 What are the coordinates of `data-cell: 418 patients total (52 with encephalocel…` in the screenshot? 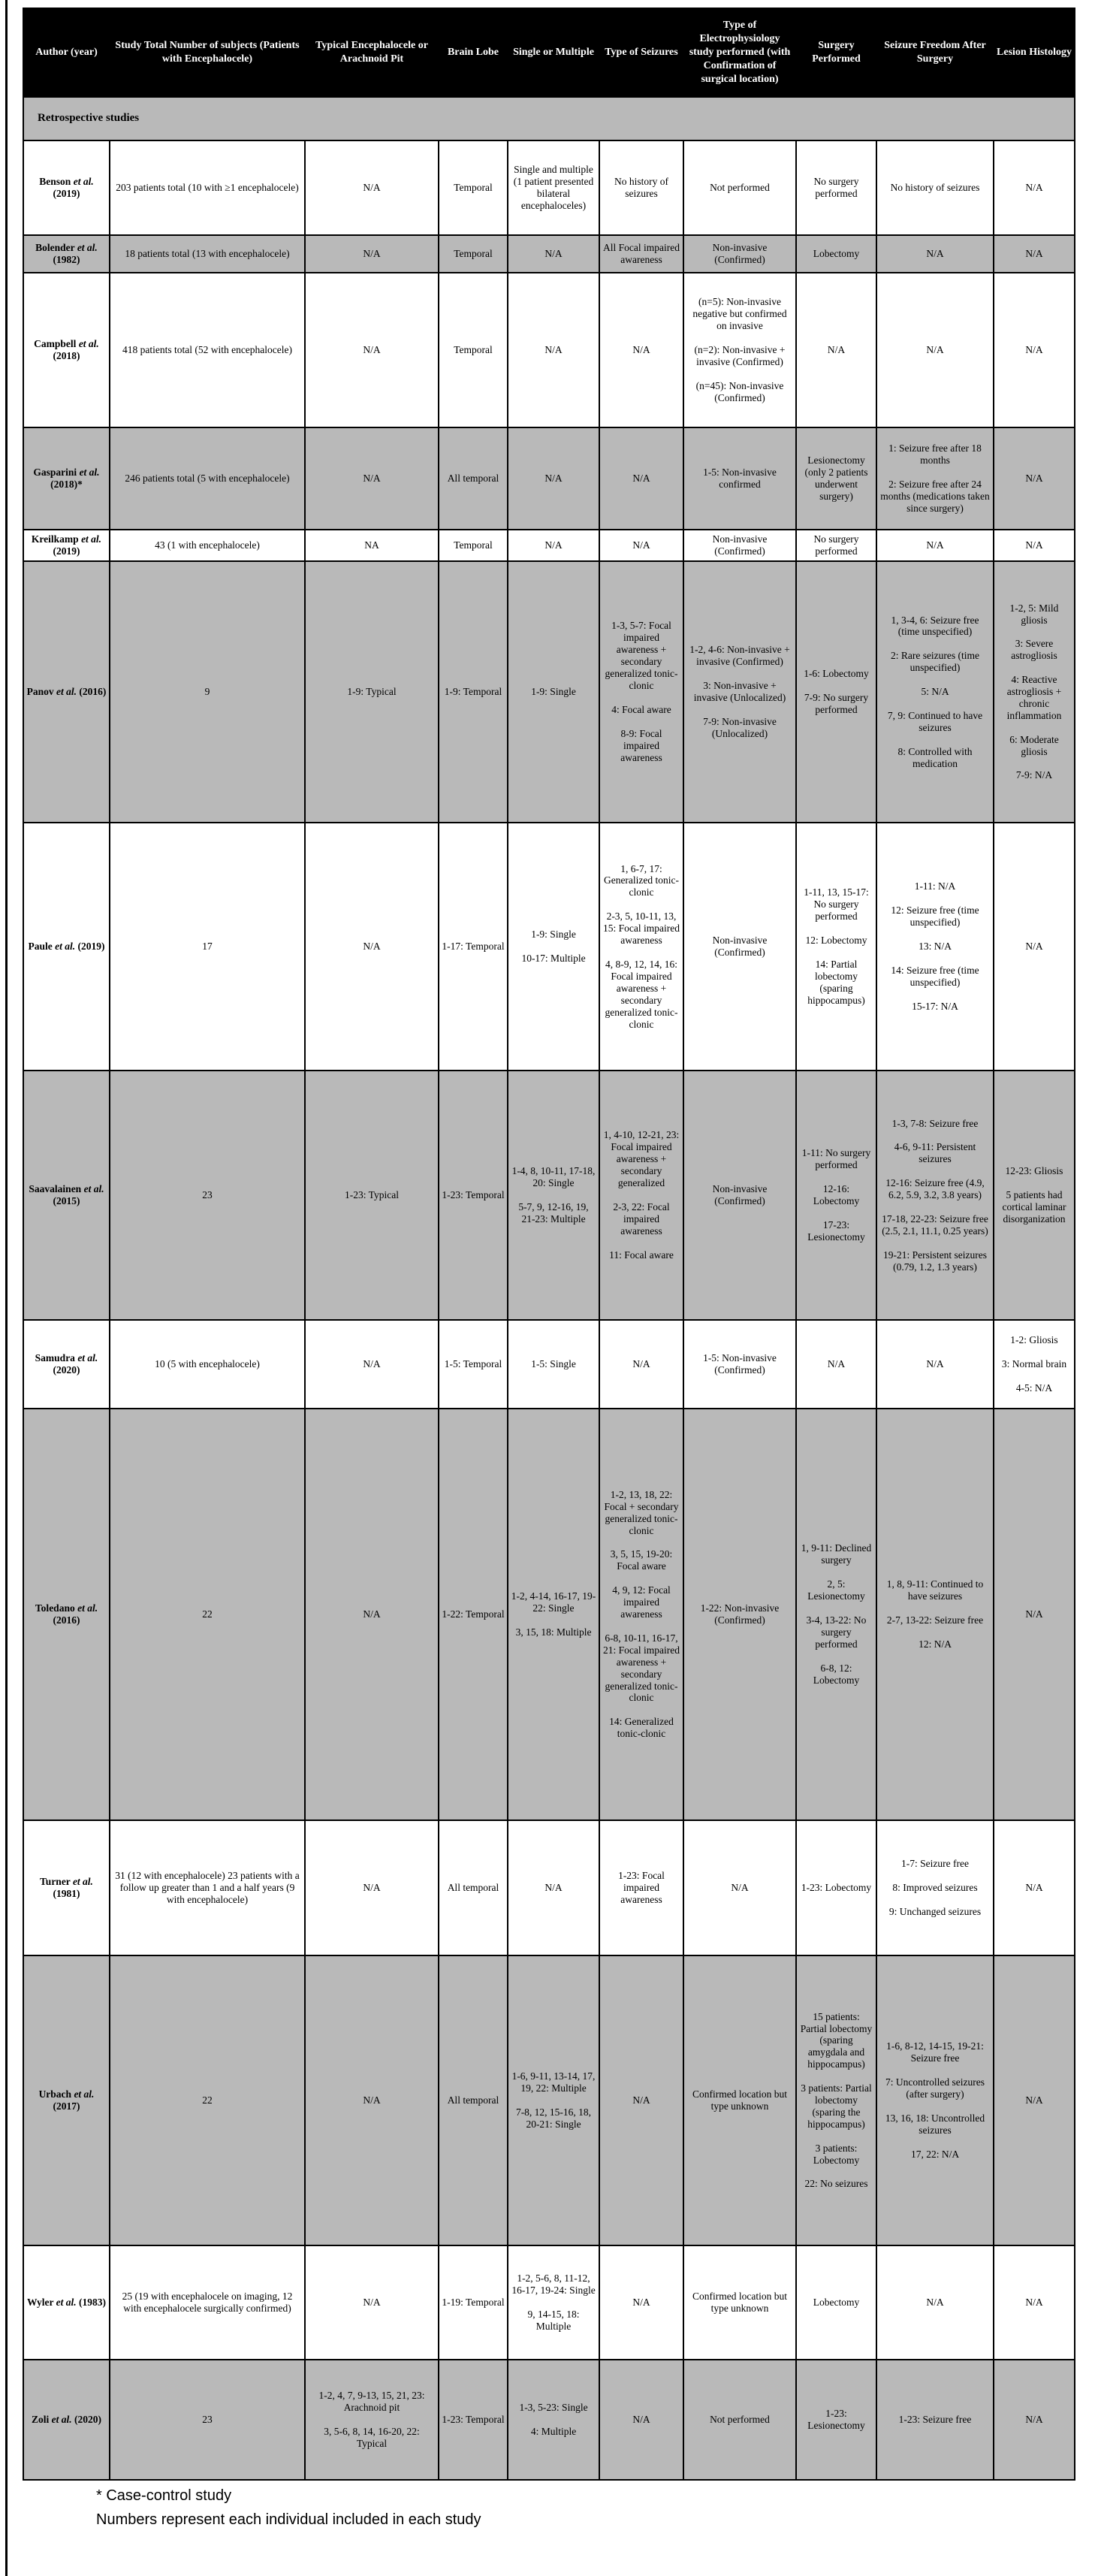 It's located at (207, 350).